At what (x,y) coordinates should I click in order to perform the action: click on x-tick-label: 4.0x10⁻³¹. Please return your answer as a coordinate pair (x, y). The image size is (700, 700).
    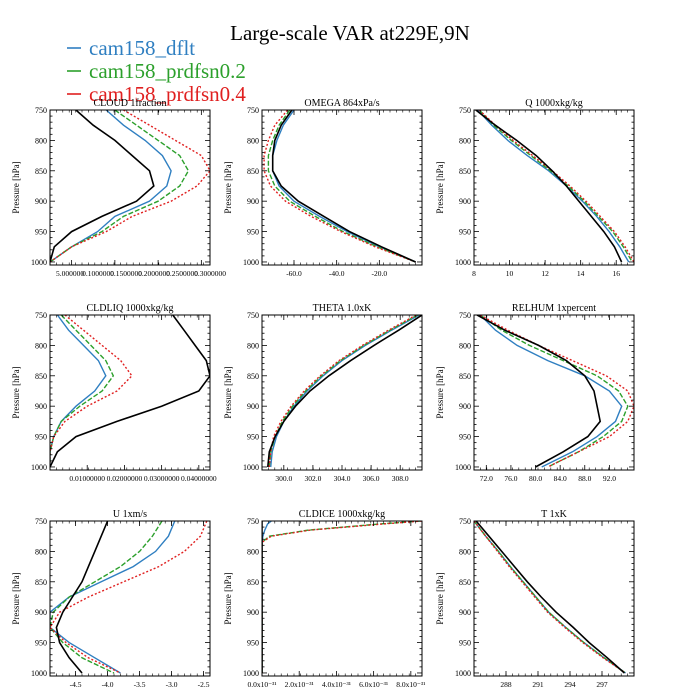
    Looking at the image, I should click on (336, 684).